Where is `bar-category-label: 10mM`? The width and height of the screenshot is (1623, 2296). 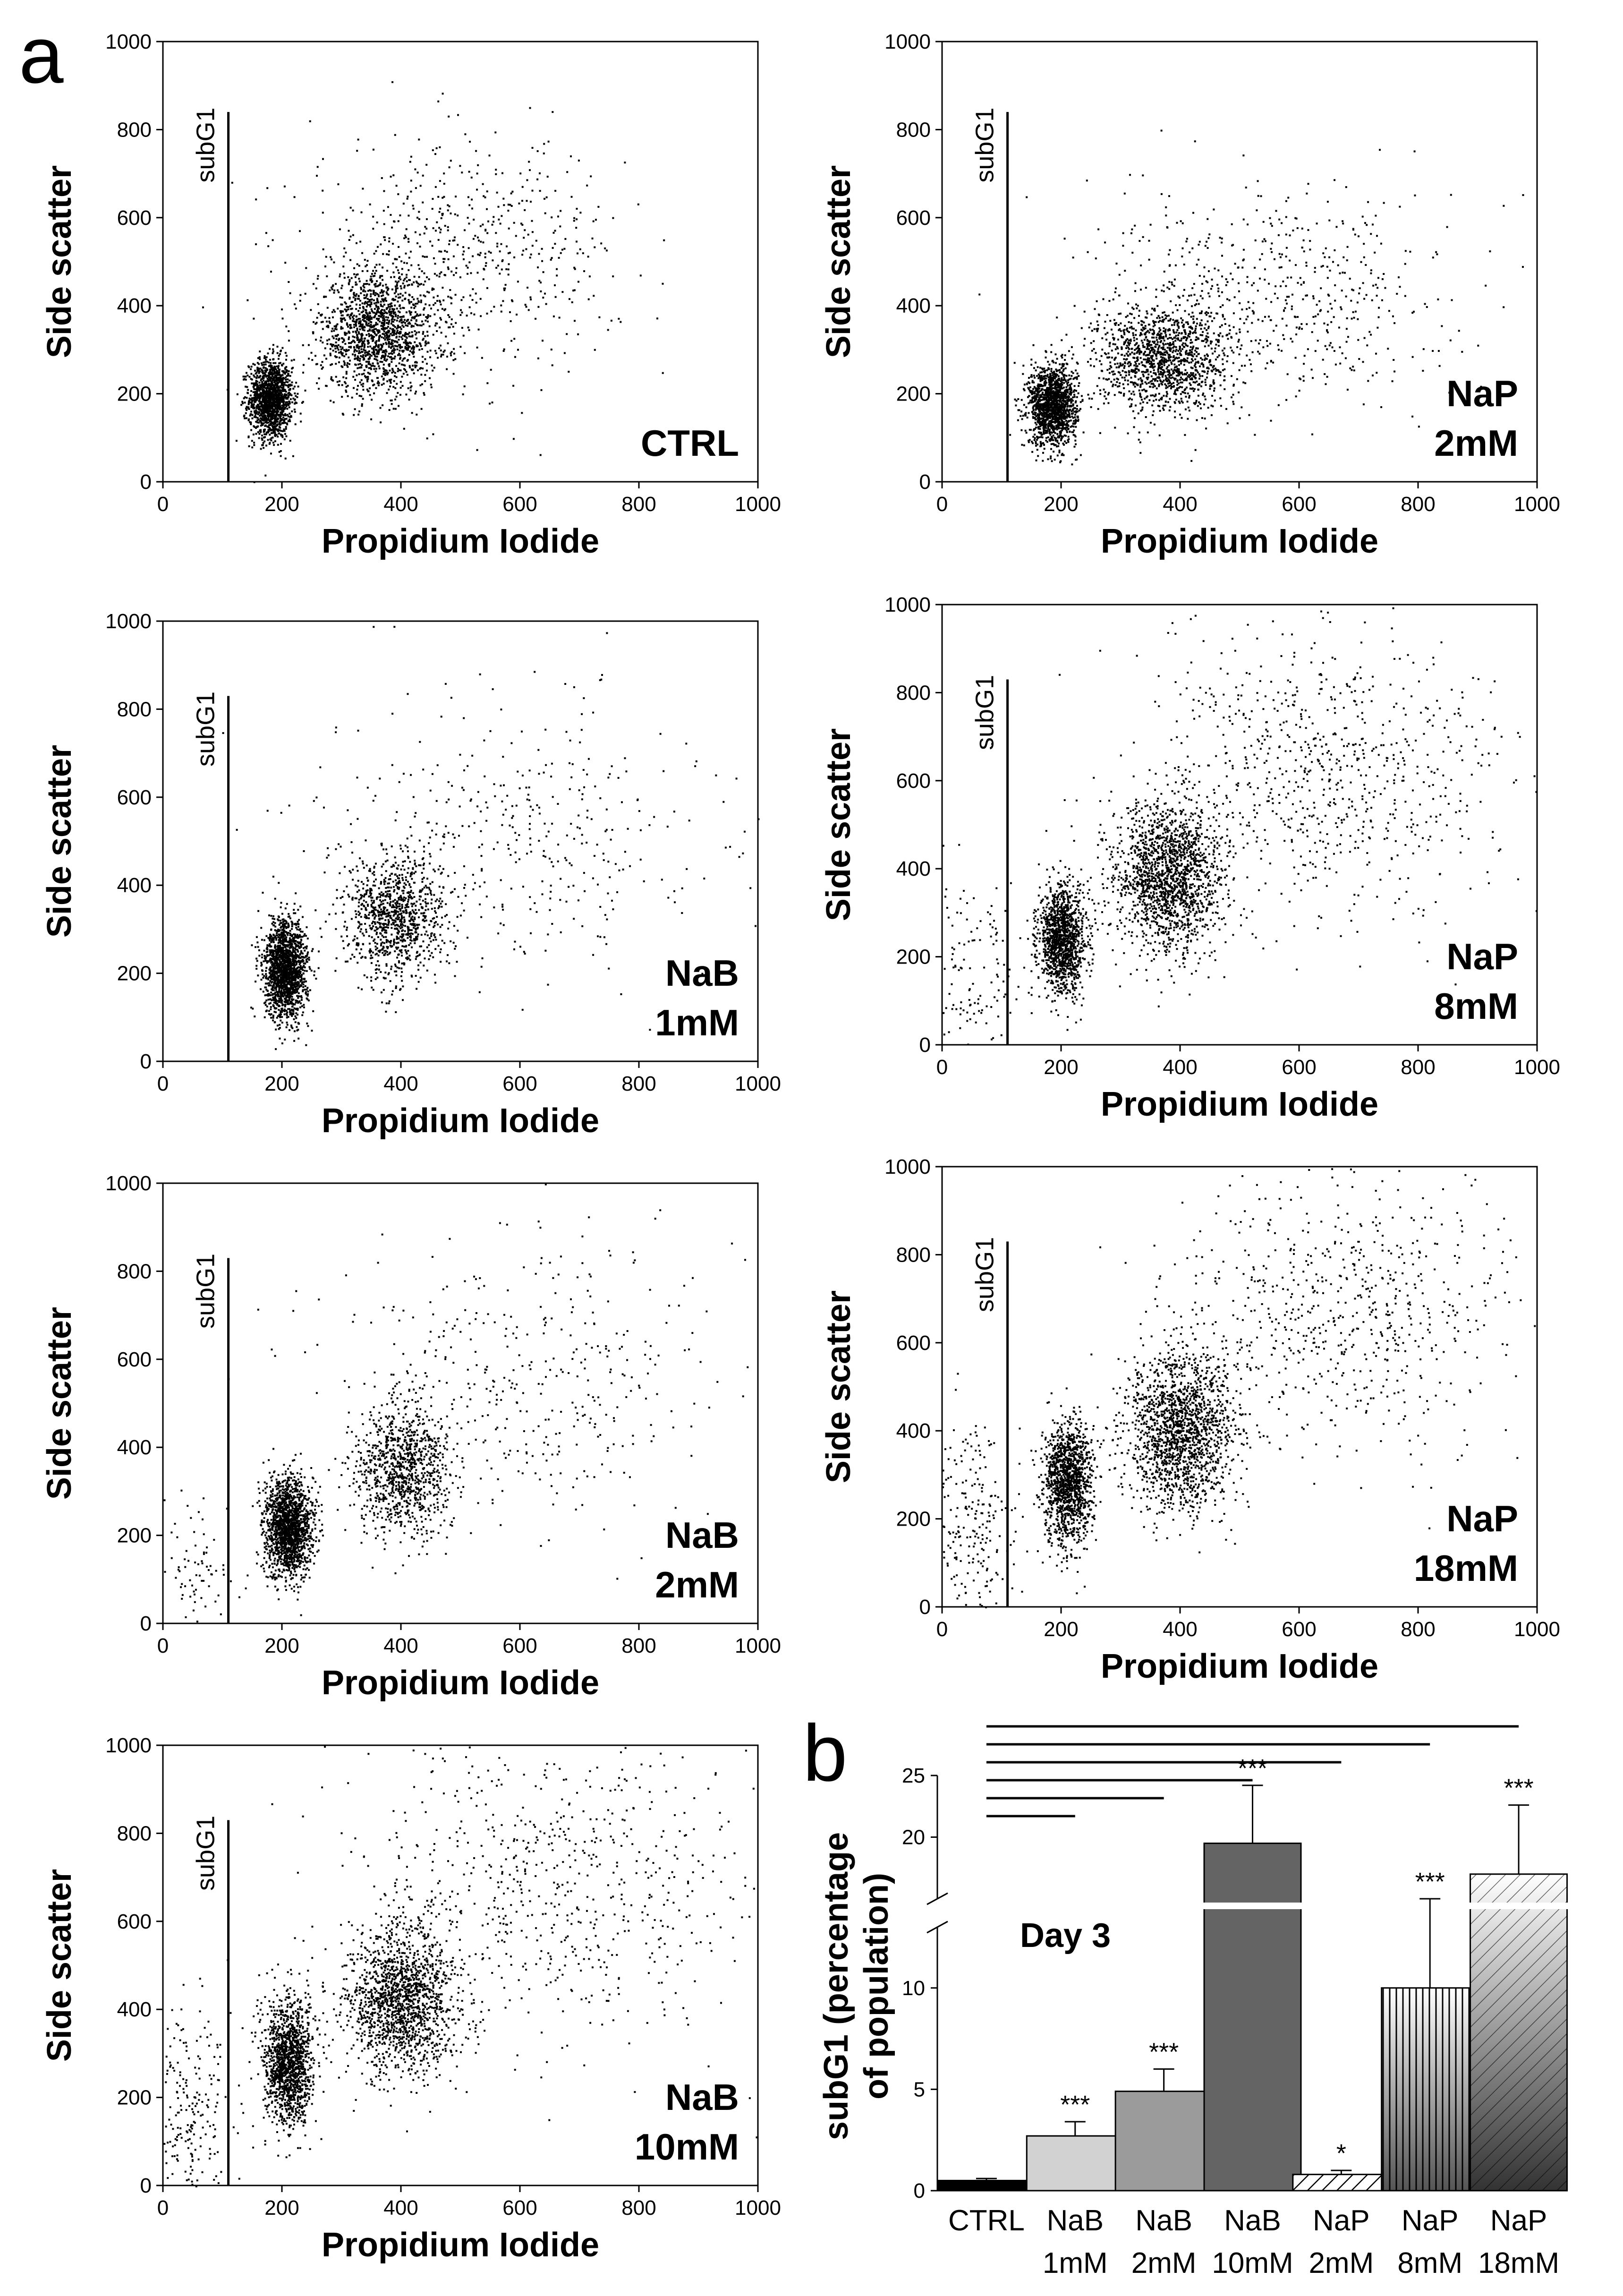
bar-category-label: 10mM is located at coordinates (1252, 2263).